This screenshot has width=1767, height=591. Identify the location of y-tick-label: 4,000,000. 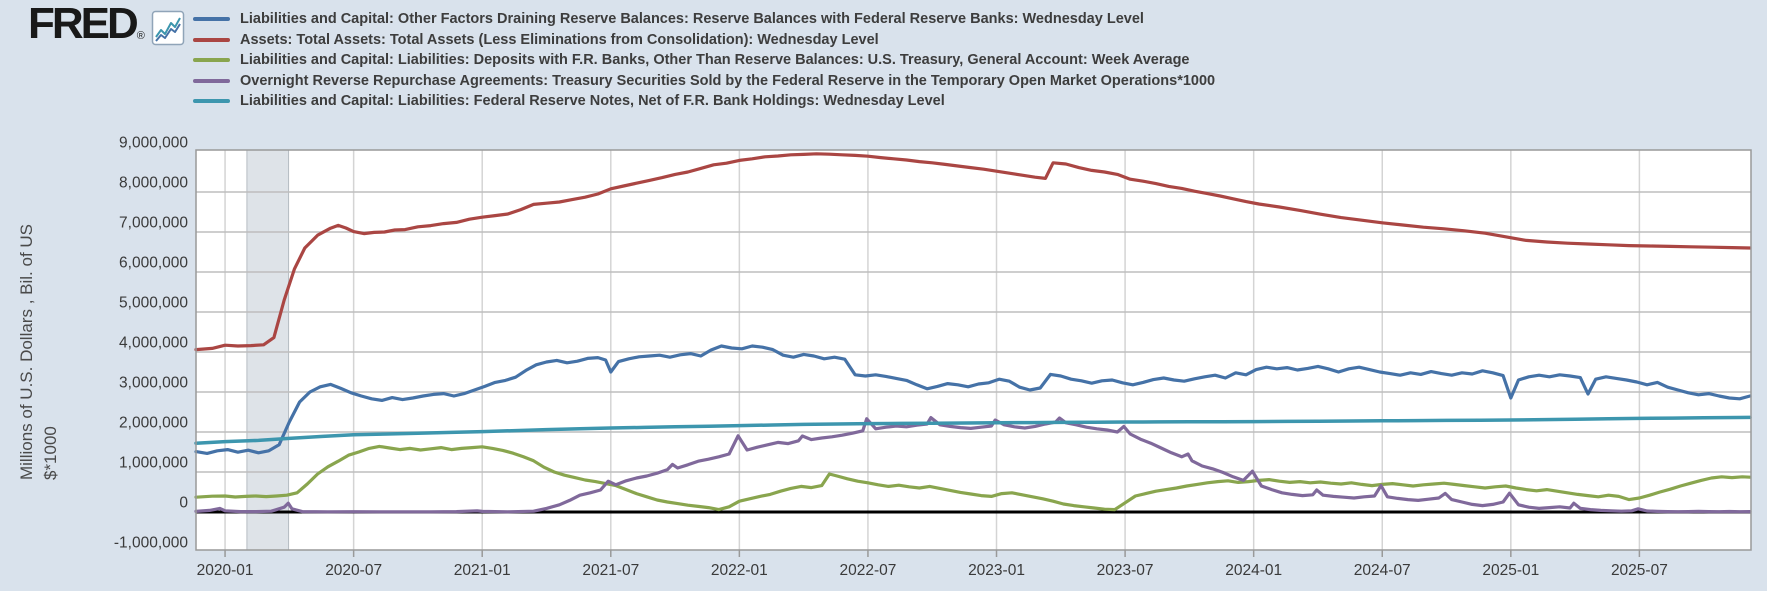
(153, 343).